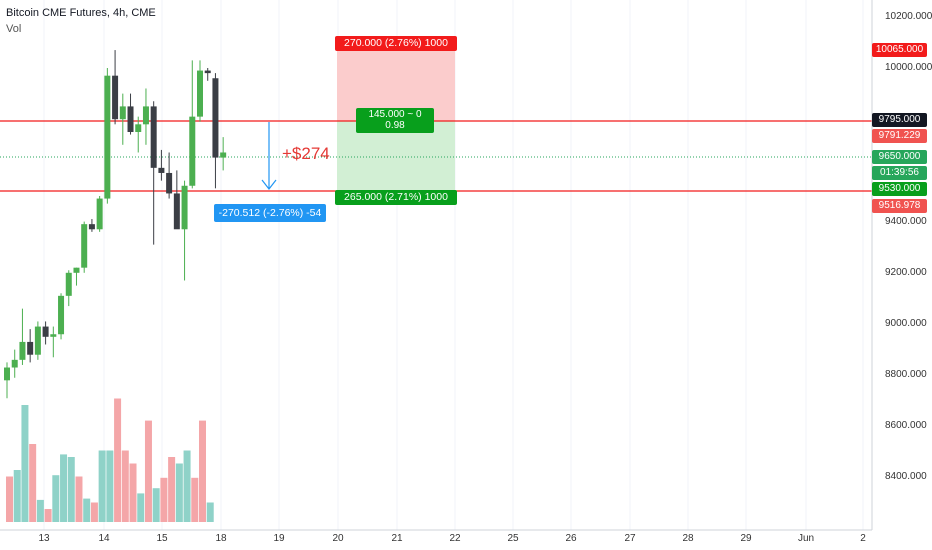  What do you see at coordinates (906, 221) in the screenshot?
I see `price-label: 9400.000` at bounding box center [906, 221].